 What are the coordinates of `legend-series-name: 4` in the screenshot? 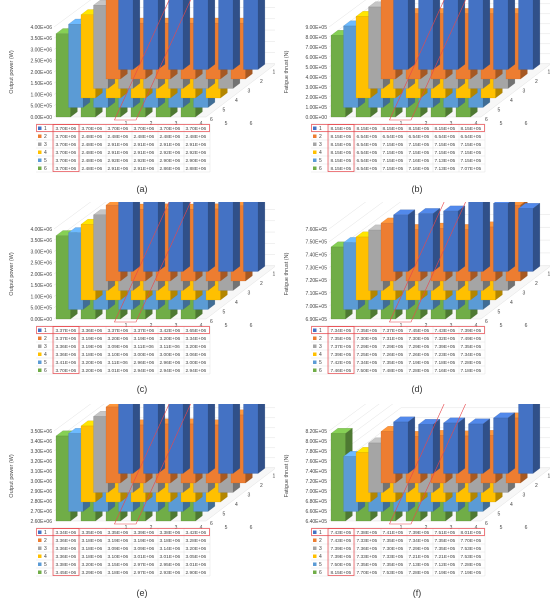 It's located at (320, 355).